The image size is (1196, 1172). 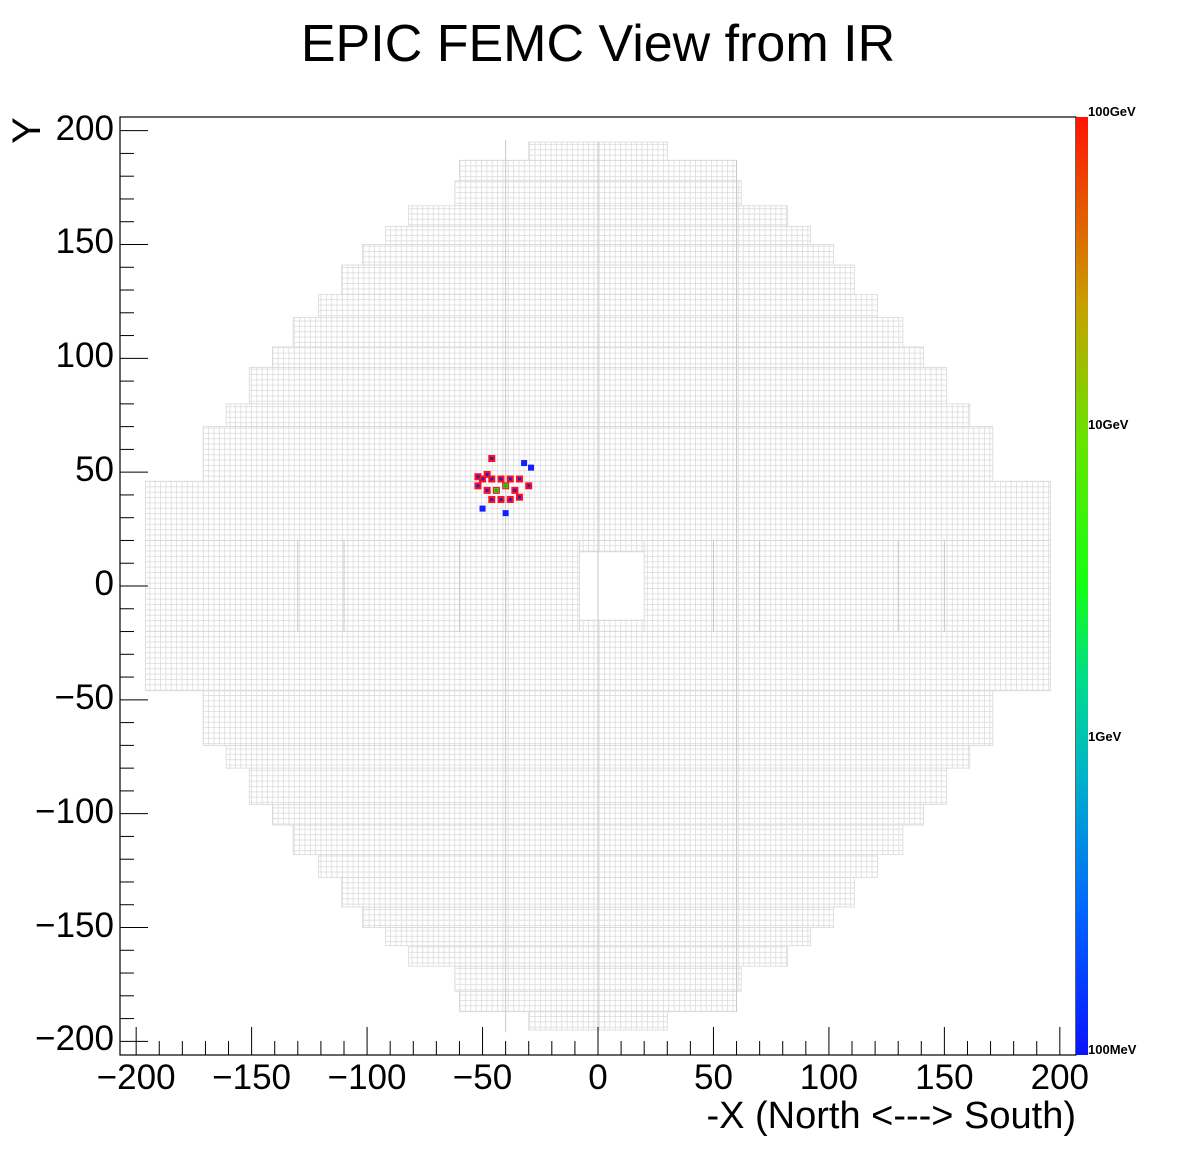 What do you see at coordinates (1112, 1049) in the screenshot?
I see `colorbar-label-100mev: 100MeV` at bounding box center [1112, 1049].